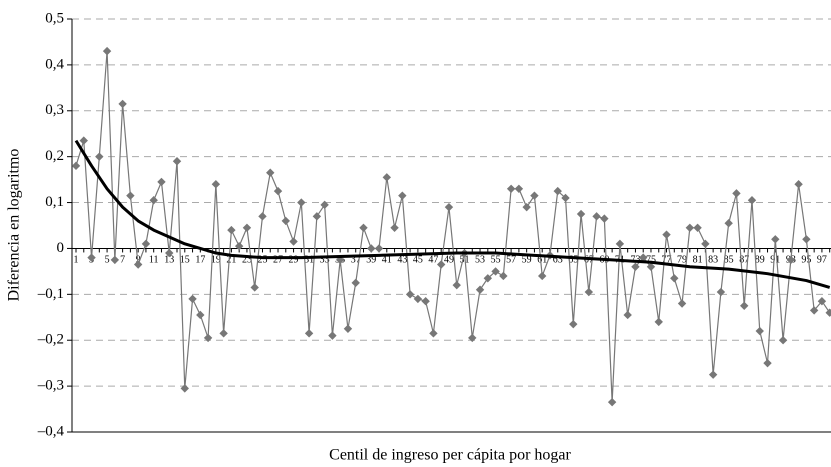 The image size is (831, 467). What do you see at coordinates (50, 386) in the screenshot?
I see `y-tick-label: –0,3` at bounding box center [50, 386].